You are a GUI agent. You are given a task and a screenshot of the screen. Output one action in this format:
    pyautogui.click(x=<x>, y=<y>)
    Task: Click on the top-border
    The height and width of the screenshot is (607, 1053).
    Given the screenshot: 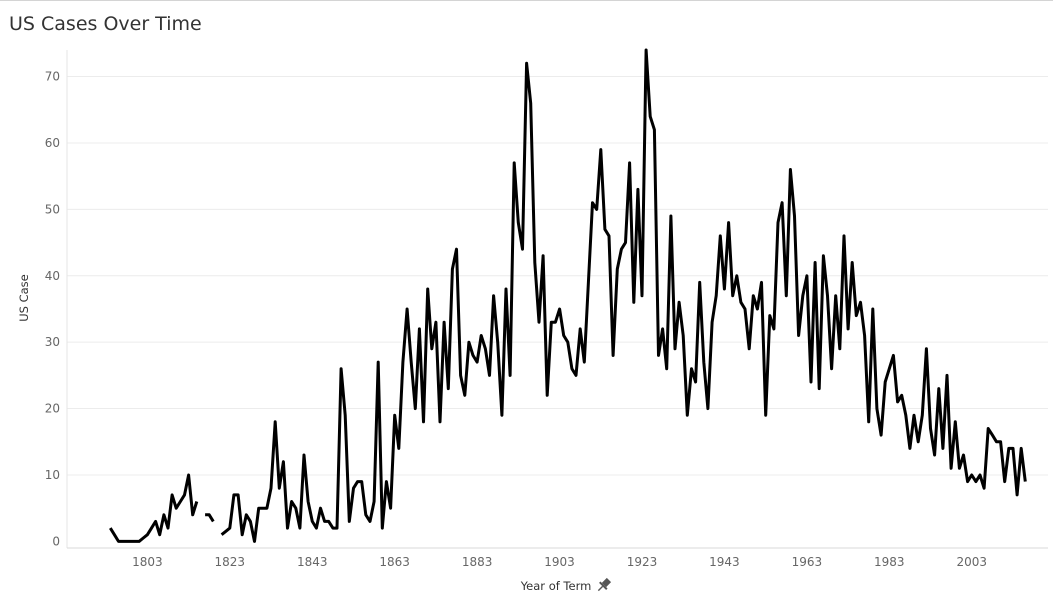 What is the action you would take?
    pyautogui.click(x=526, y=0)
    